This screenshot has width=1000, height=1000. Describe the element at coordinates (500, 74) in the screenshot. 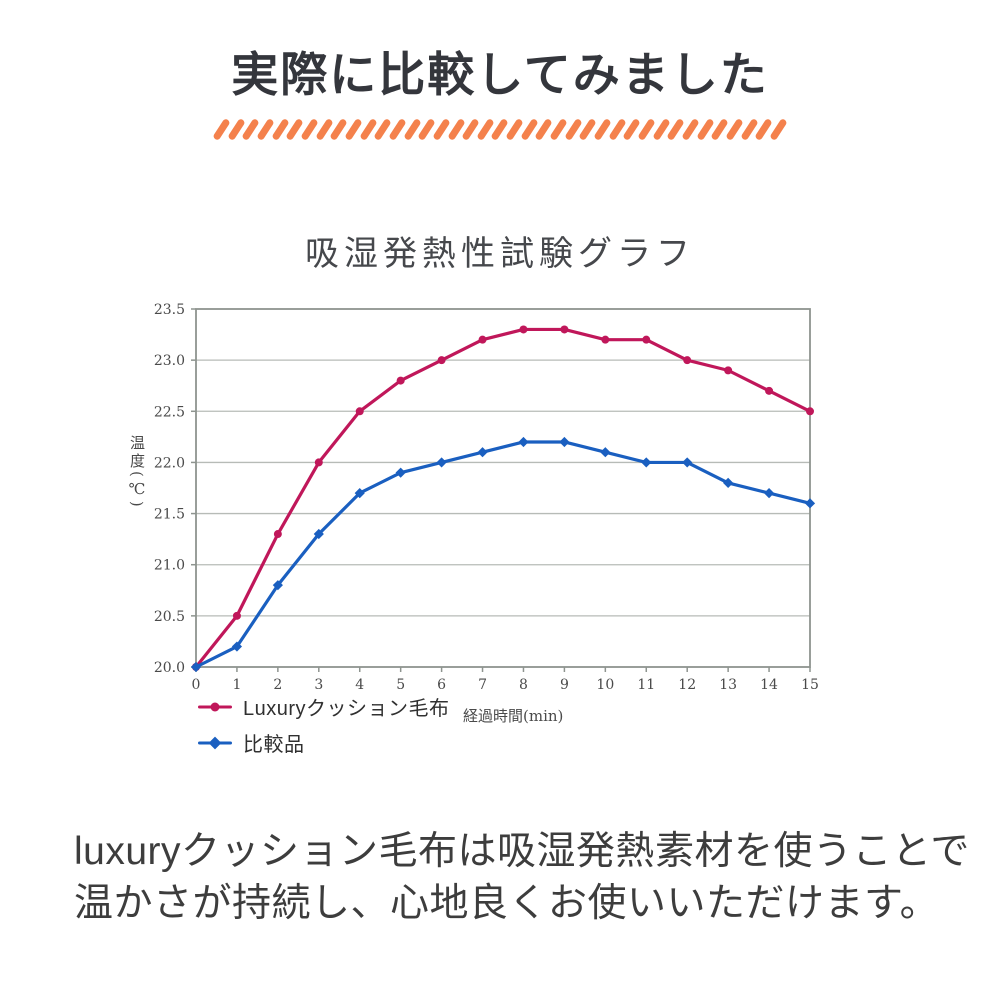

I see `page-title: 実際に比較してみました` at that location.